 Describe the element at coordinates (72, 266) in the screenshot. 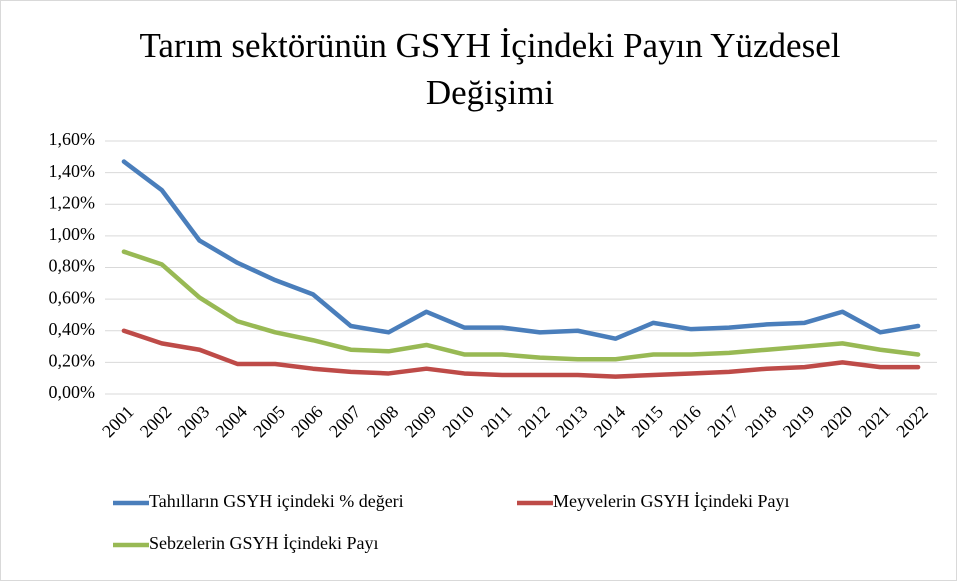

I see `y-tick-label: 0,80%` at that location.